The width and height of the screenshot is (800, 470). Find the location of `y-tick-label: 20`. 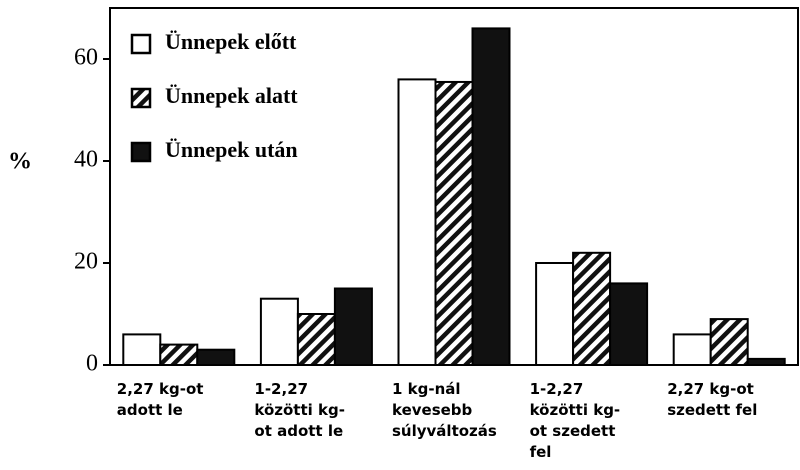

y-tick-label: 20 is located at coordinates (86, 262).